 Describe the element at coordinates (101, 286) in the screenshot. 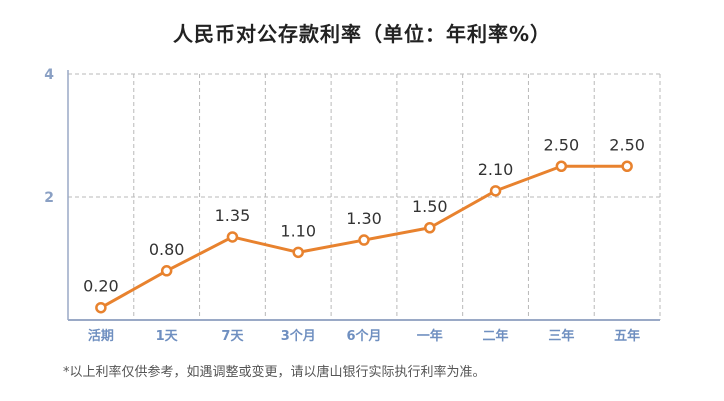

I see `data-label: 0.20` at that location.